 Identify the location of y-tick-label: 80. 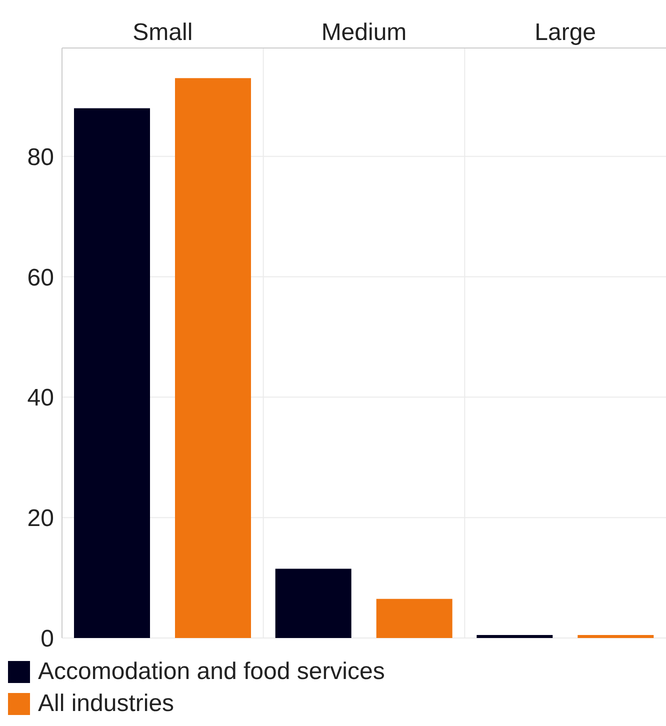
(40, 157).